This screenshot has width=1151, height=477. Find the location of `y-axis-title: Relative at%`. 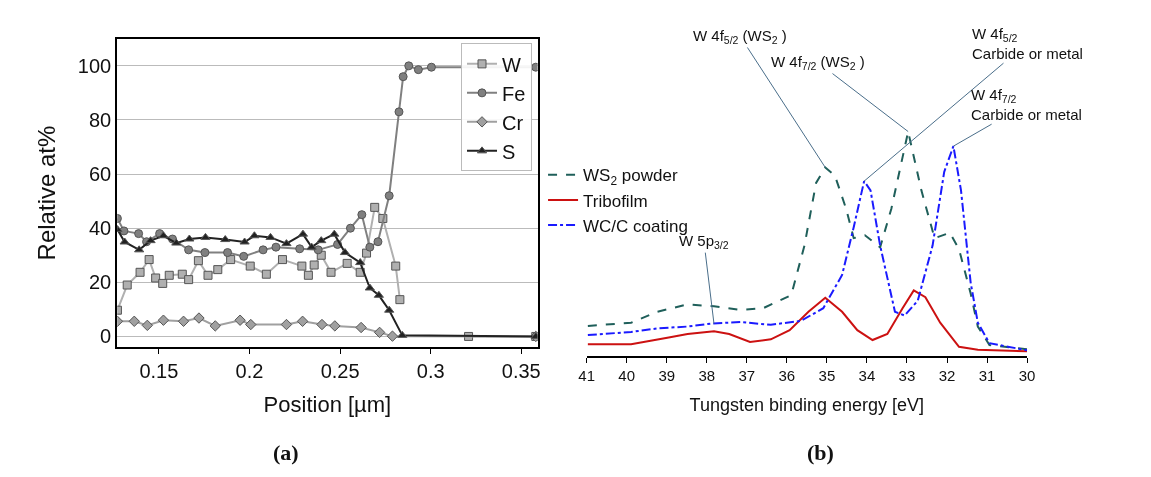

y-axis-title: Relative at% is located at coordinates (47, 193).